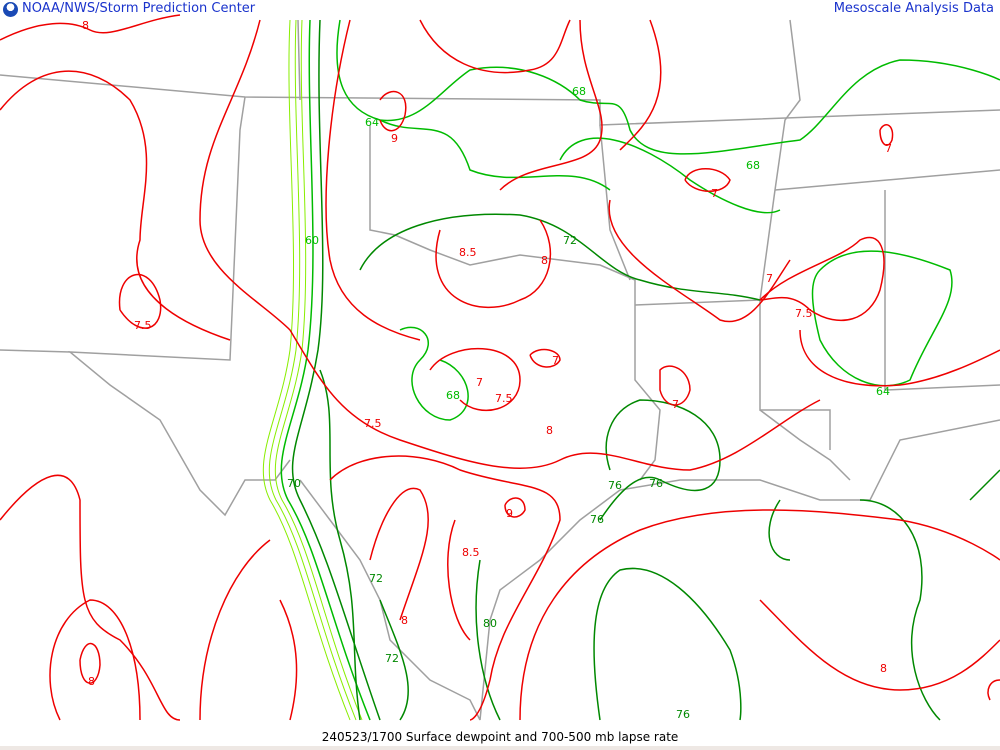 This screenshot has width=1000, height=750. What do you see at coordinates (139, 8) in the screenshot?
I see `header-left-title: NOAA/NWS/Storm Prediction Center` at bounding box center [139, 8].